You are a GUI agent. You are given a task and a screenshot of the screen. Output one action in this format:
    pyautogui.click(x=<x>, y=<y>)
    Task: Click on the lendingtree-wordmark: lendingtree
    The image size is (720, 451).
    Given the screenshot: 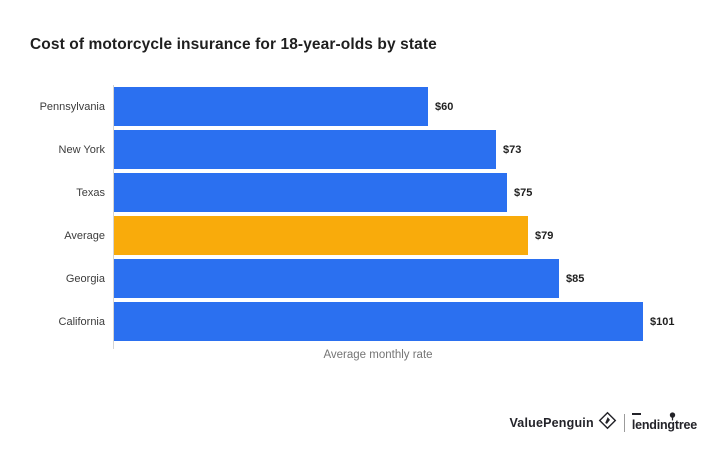 What is the action you would take?
    pyautogui.click(x=664, y=425)
    